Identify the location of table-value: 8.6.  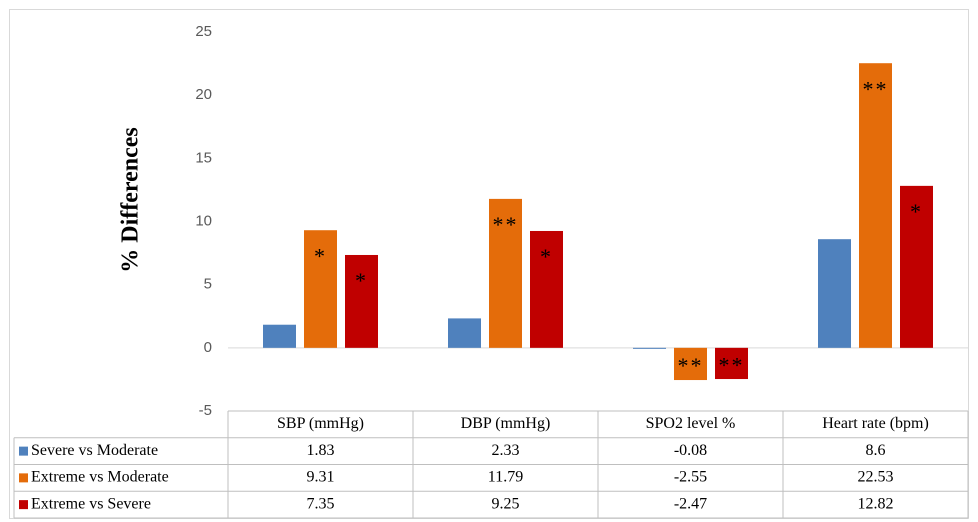
(876, 450).